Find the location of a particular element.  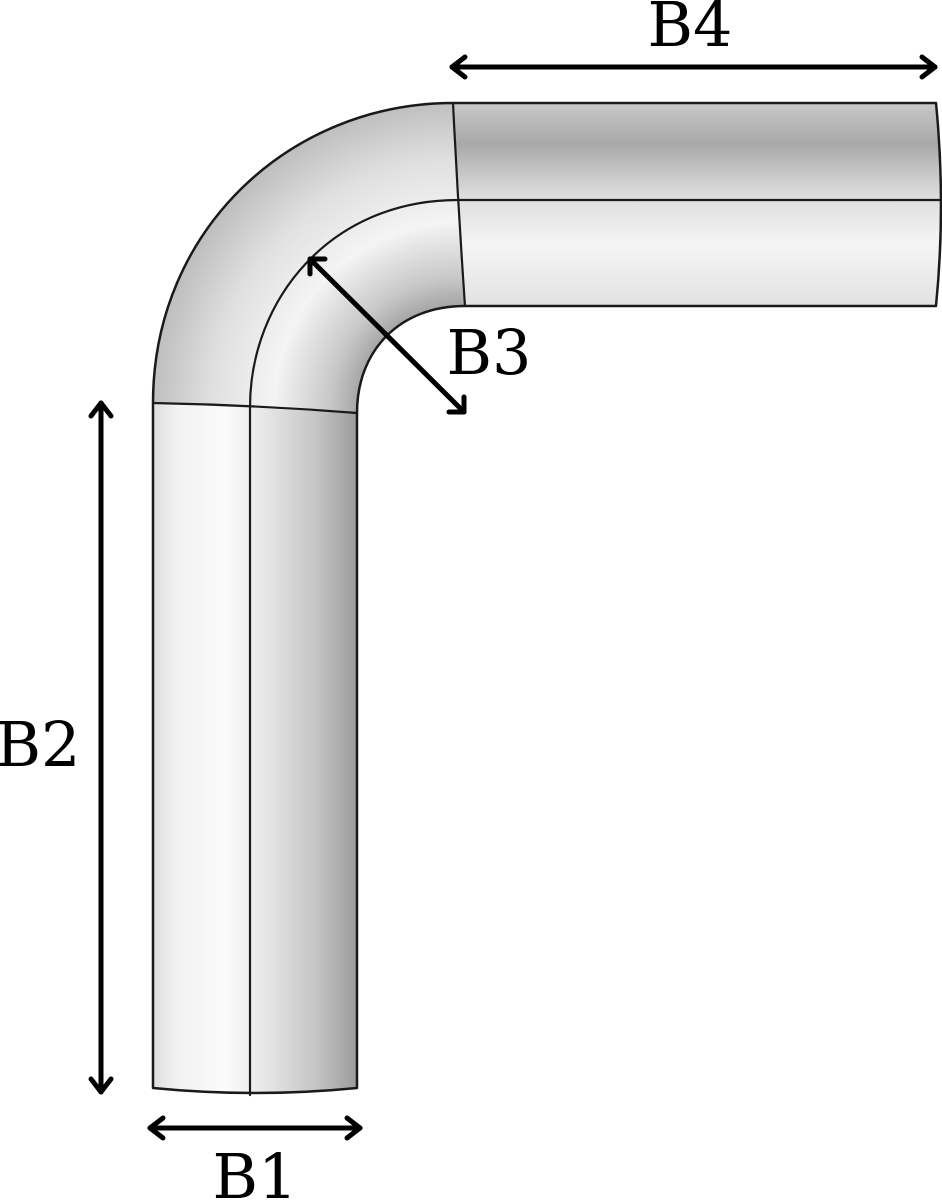

b3-arrowhead-lower is located at coordinates (456, 404).